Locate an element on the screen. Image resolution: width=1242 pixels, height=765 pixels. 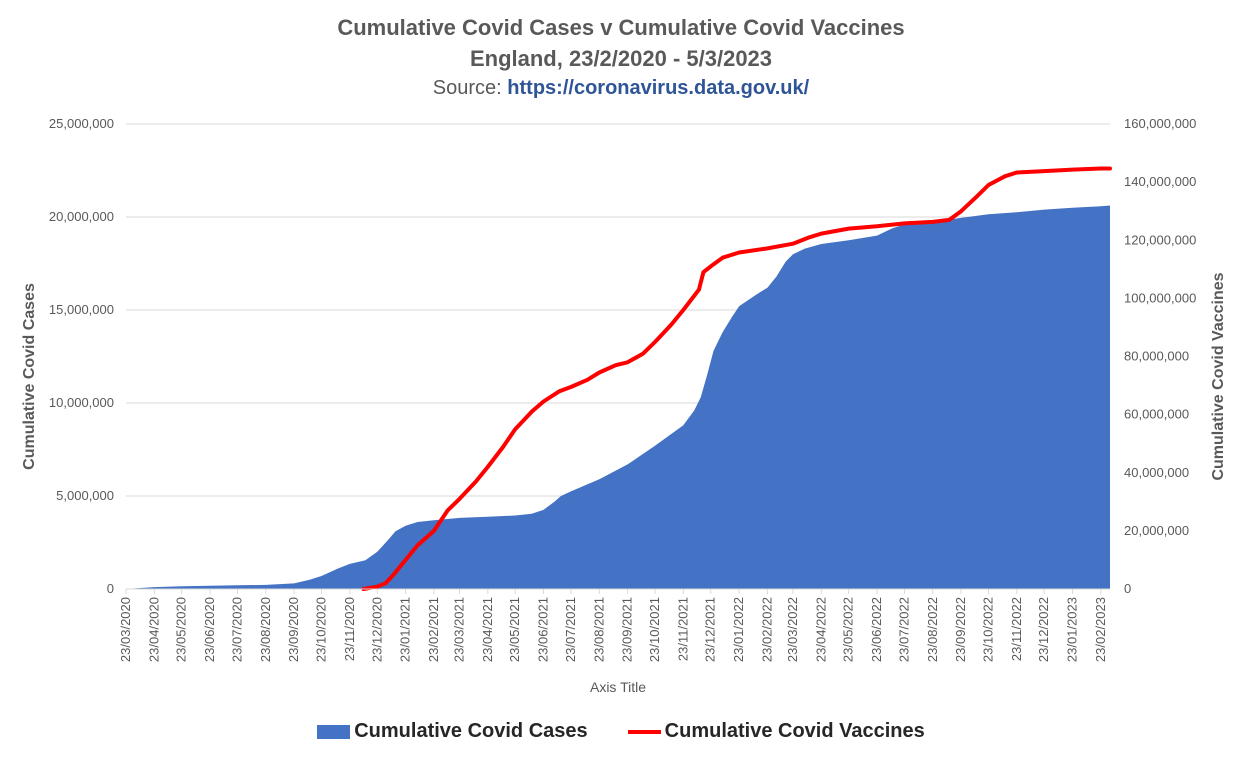
chart-subtitle: England, 23/2/2020 - 5/3/2023 is located at coordinates (621, 58).